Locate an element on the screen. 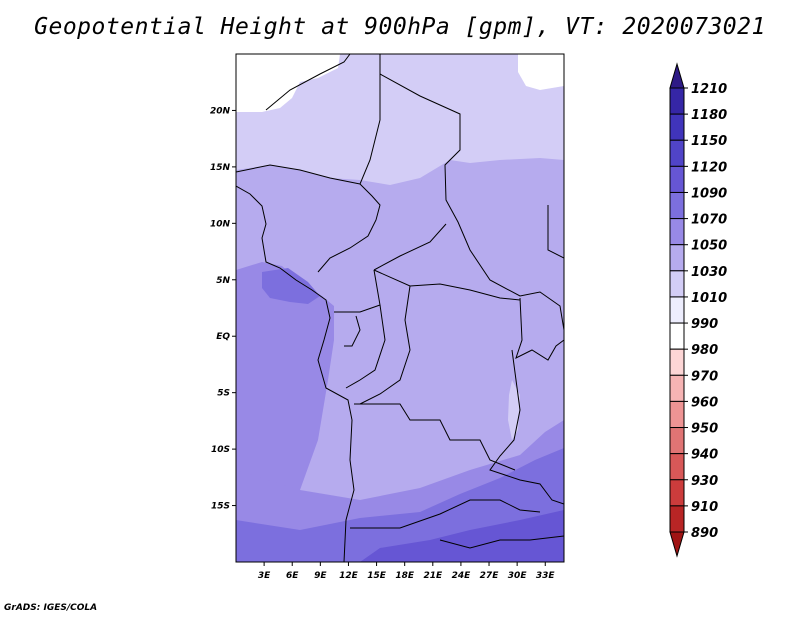  lat-tick-label: 10N is located at coordinates (220, 224).